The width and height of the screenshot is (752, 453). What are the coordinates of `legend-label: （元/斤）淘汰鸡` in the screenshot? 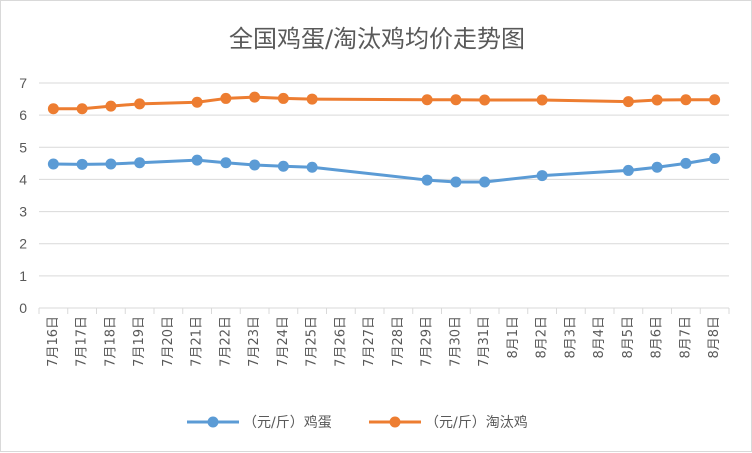 It's located at (476, 422).